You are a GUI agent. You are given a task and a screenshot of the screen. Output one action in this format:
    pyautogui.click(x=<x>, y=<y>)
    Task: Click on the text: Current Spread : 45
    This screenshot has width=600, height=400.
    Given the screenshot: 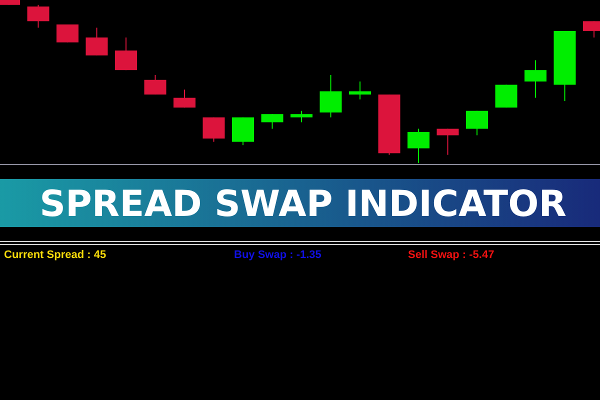 What is the action you would take?
    pyautogui.click(x=55, y=255)
    